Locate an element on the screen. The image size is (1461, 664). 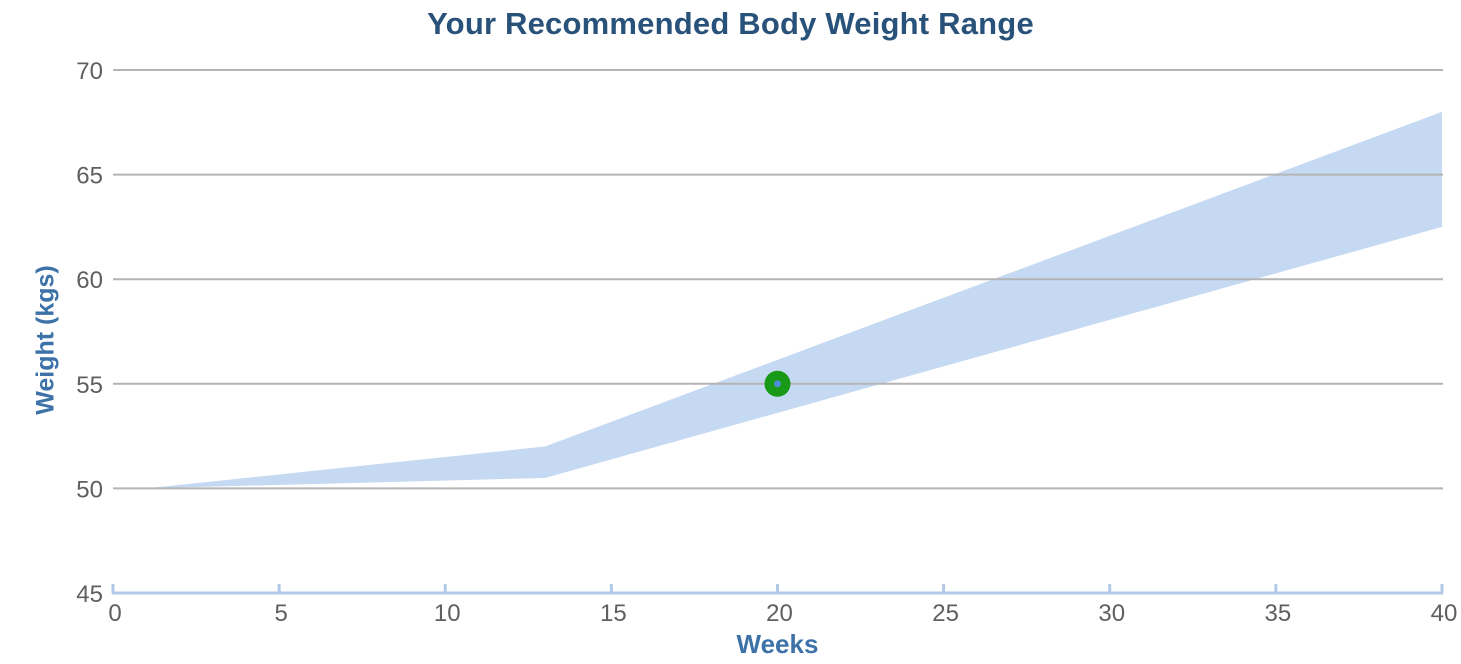
x-tick-label-40: 40 is located at coordinates (1444, 613).